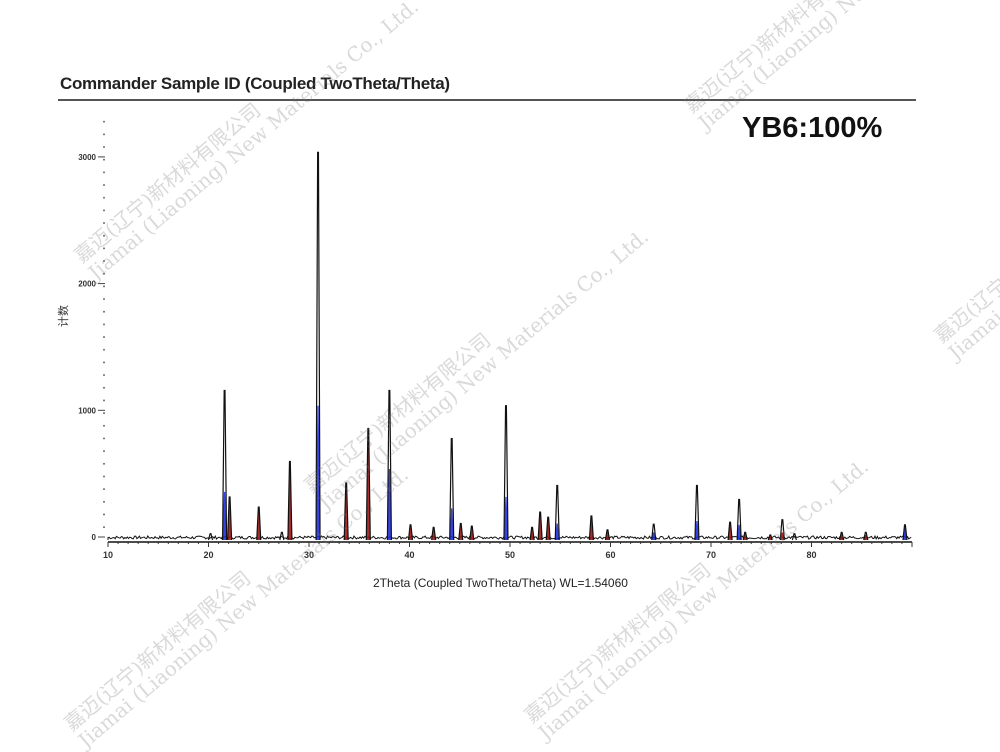 This screenshot has width=1000, height=752. Describe the element at coordinates (610, 555) in the screenshot. I see `x-tick-label: 60` at that location.